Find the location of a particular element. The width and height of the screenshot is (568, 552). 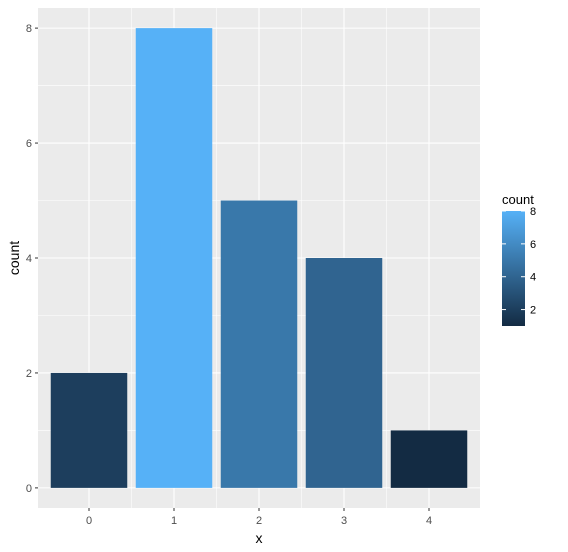

legend: count 2 4 6 8 is located at coordinates (519, 259).